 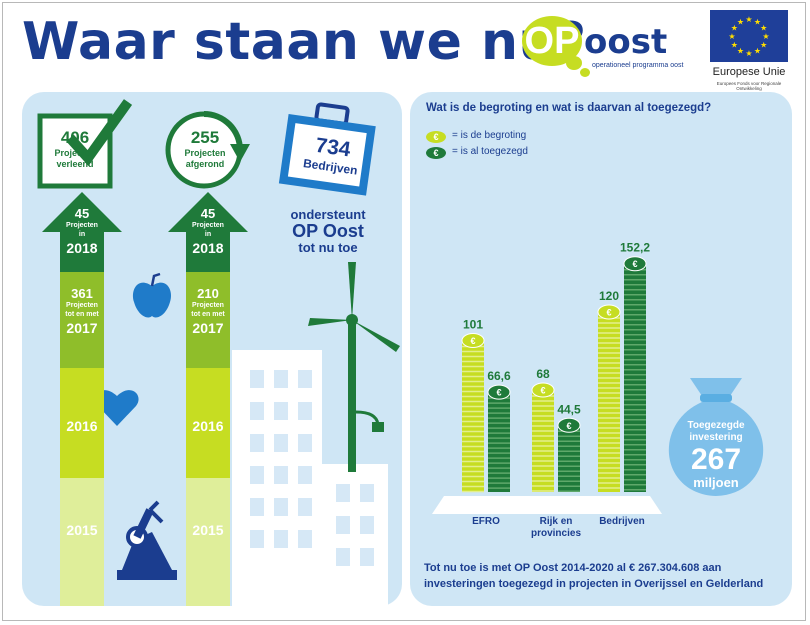 I want to click on col1-mid-year: 2017, so click(x=82, y=328).